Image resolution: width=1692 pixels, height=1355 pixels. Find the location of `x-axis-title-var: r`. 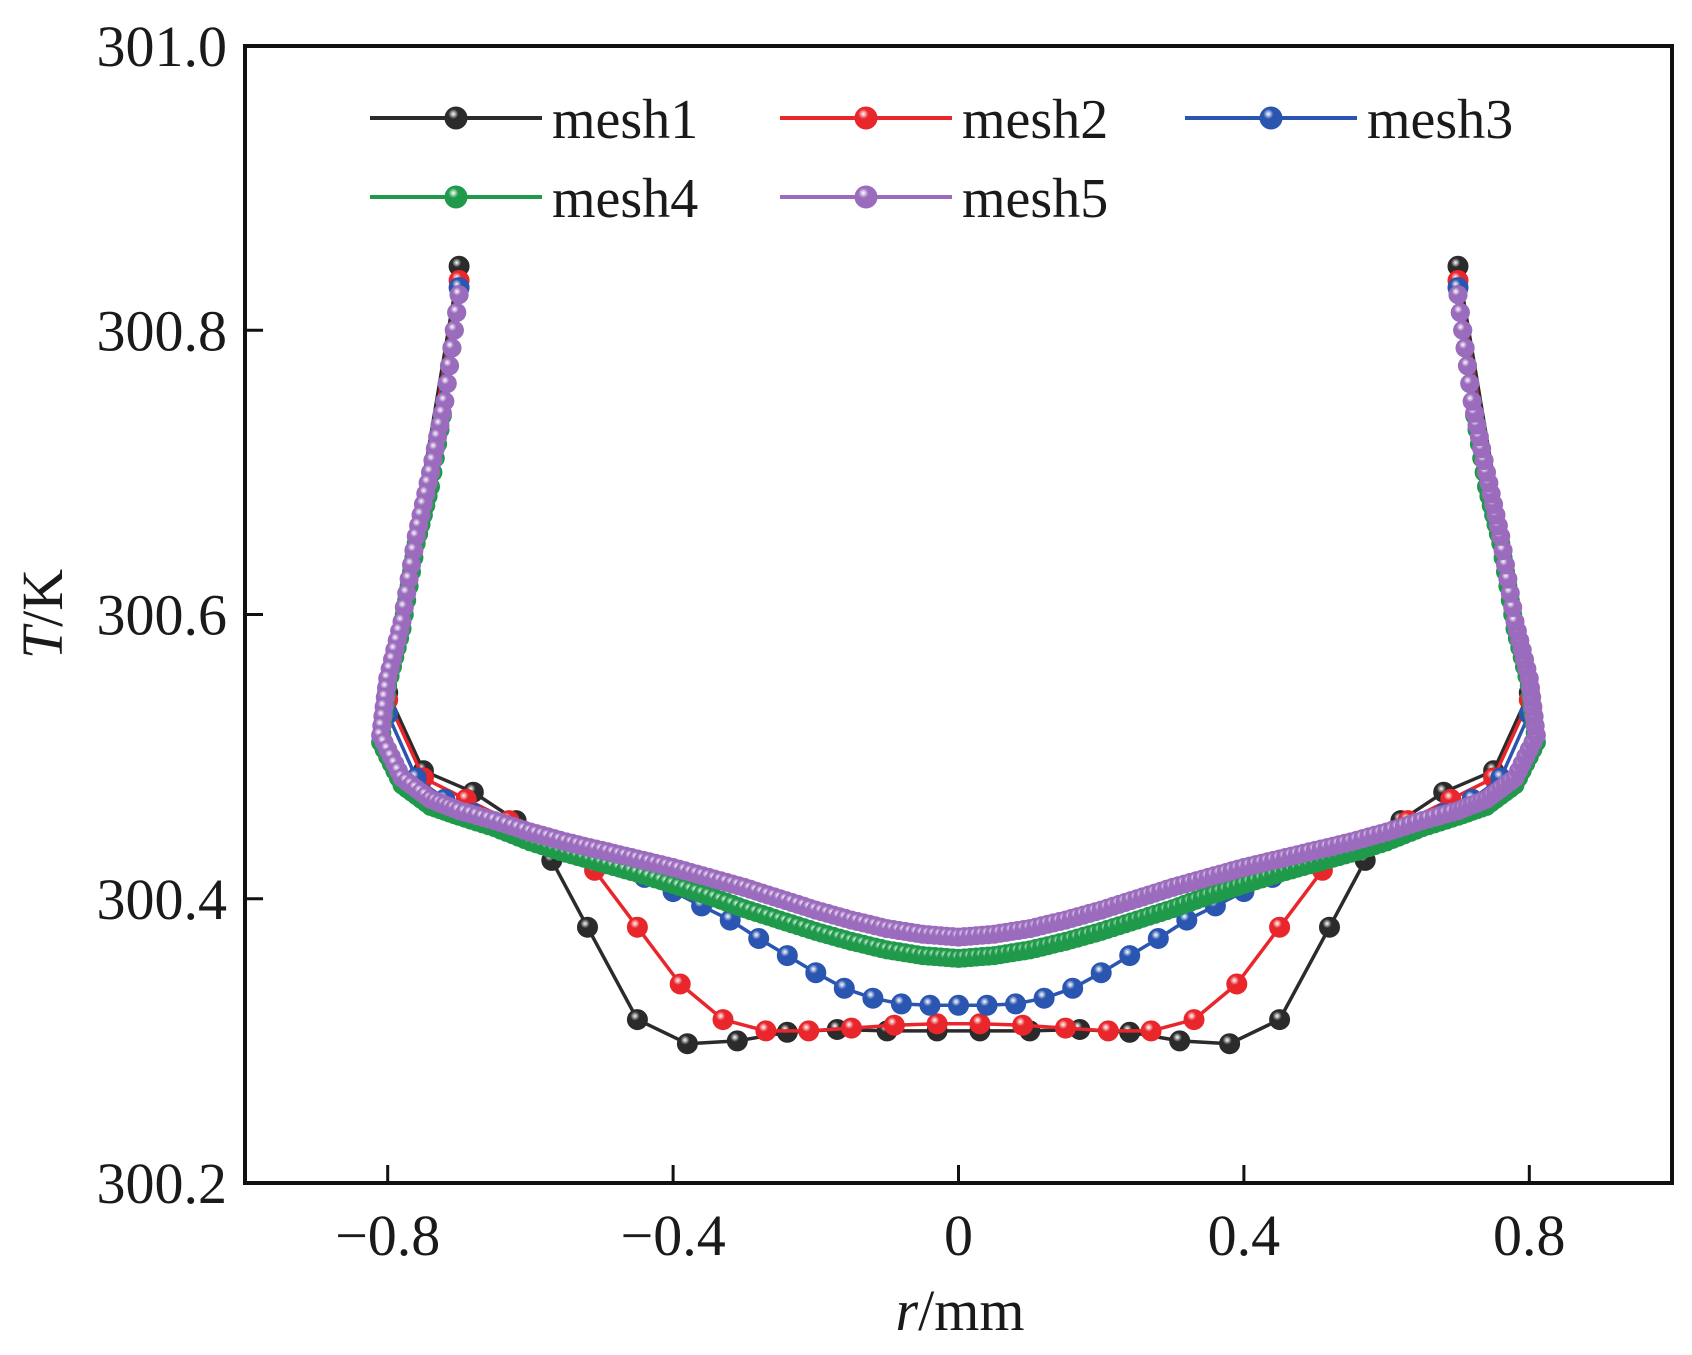

x-axis-title-var: r is located at coordinates (907, 1310).